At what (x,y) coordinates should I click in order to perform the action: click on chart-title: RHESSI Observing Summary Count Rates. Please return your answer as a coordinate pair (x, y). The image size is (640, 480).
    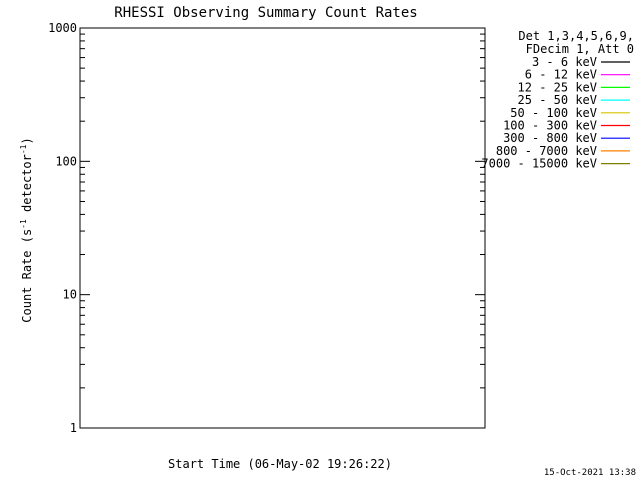
    Looking at the image, I should click on (265, 13).